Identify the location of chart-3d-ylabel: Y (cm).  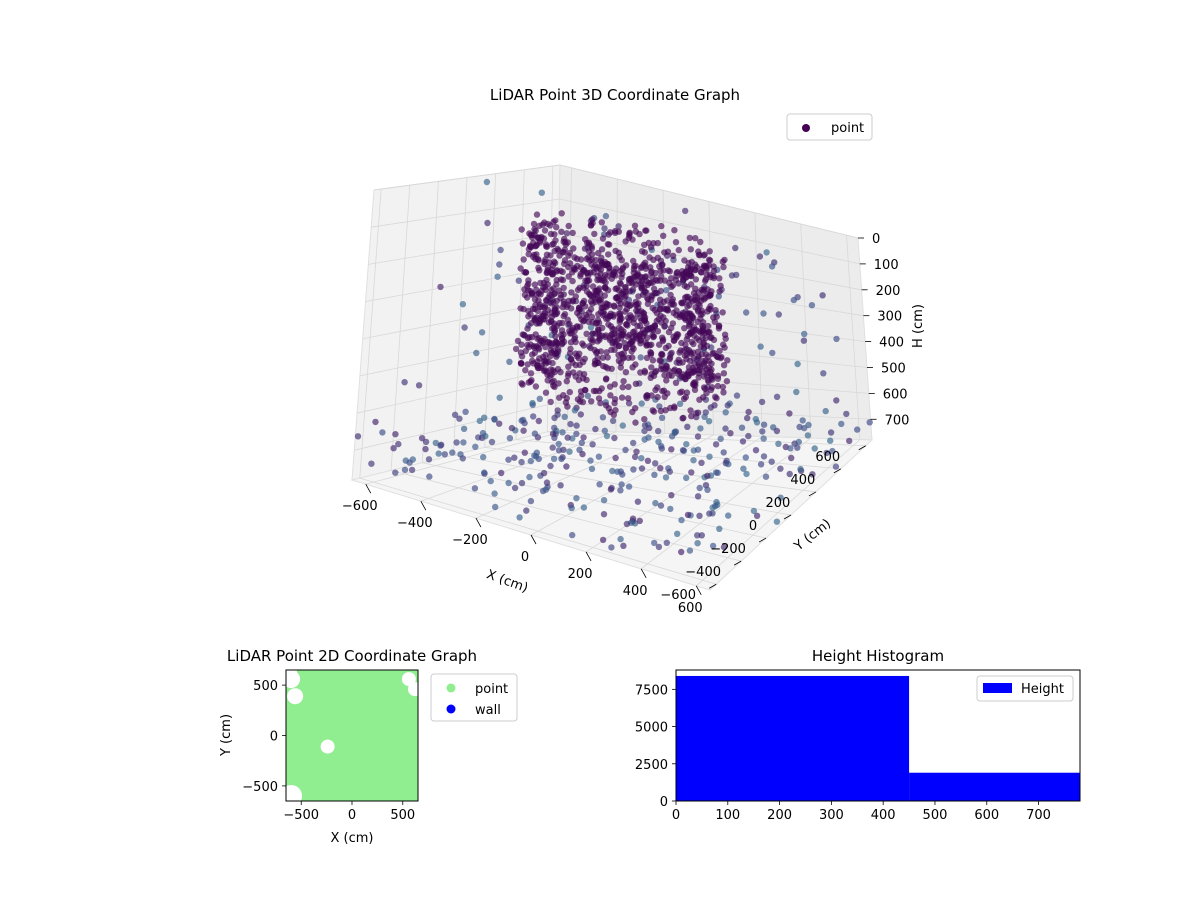
(812, 535).